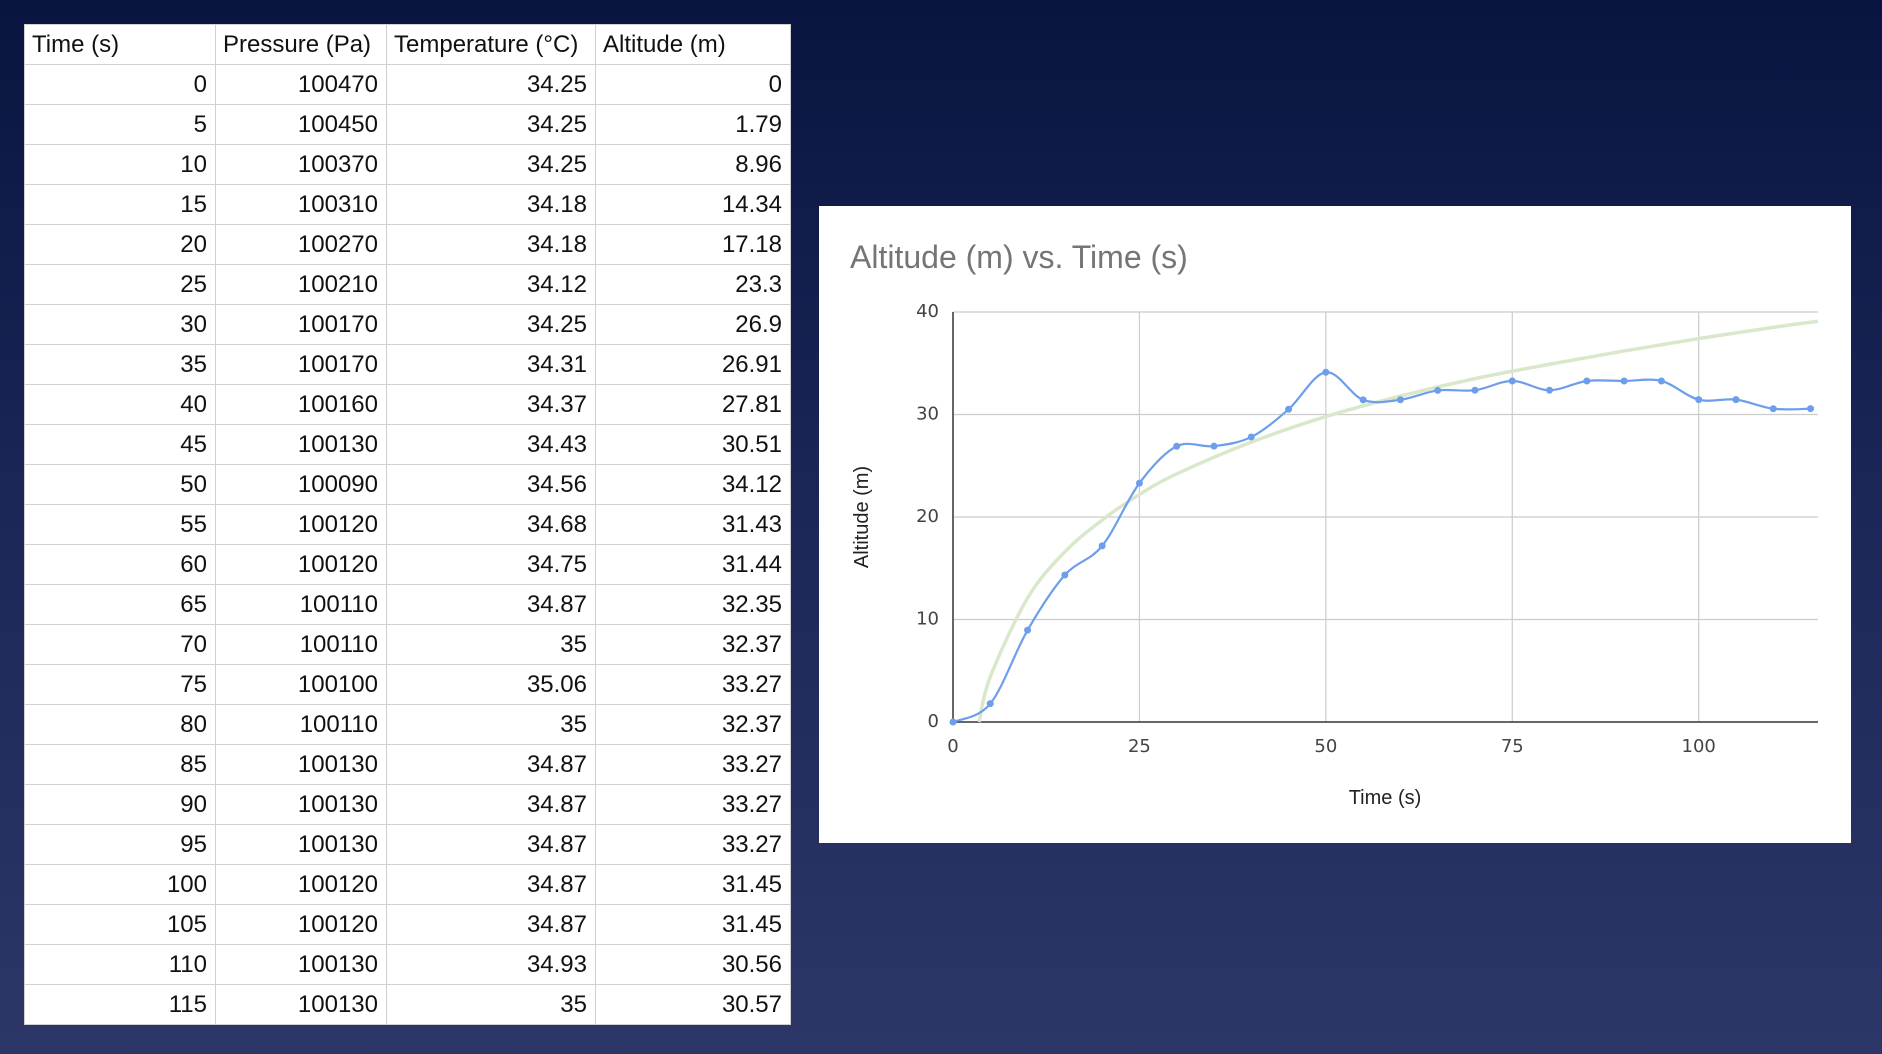  I want to click on table-cell: 5, so click(120, 124).